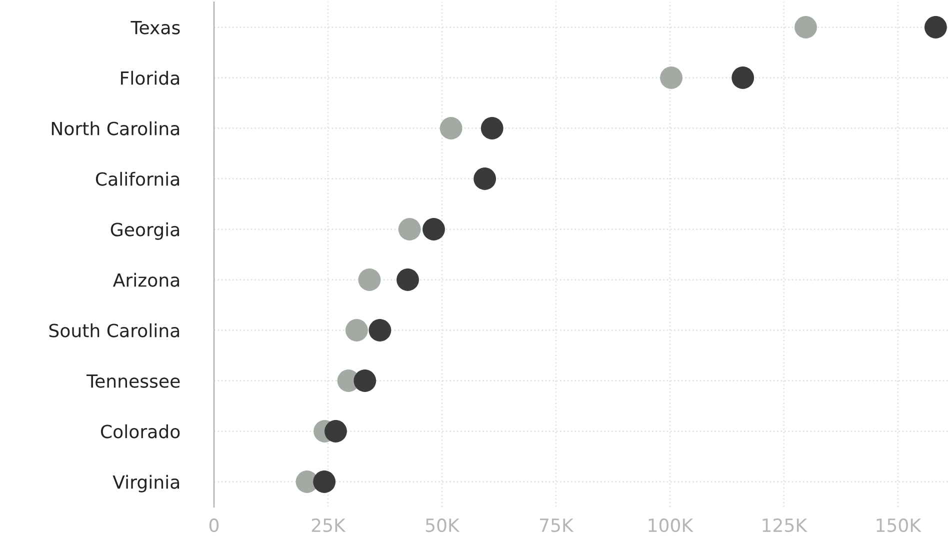 This screenshot has width=948, height=543. I want to click on x-tick-label: 50K, so click(443, 525).